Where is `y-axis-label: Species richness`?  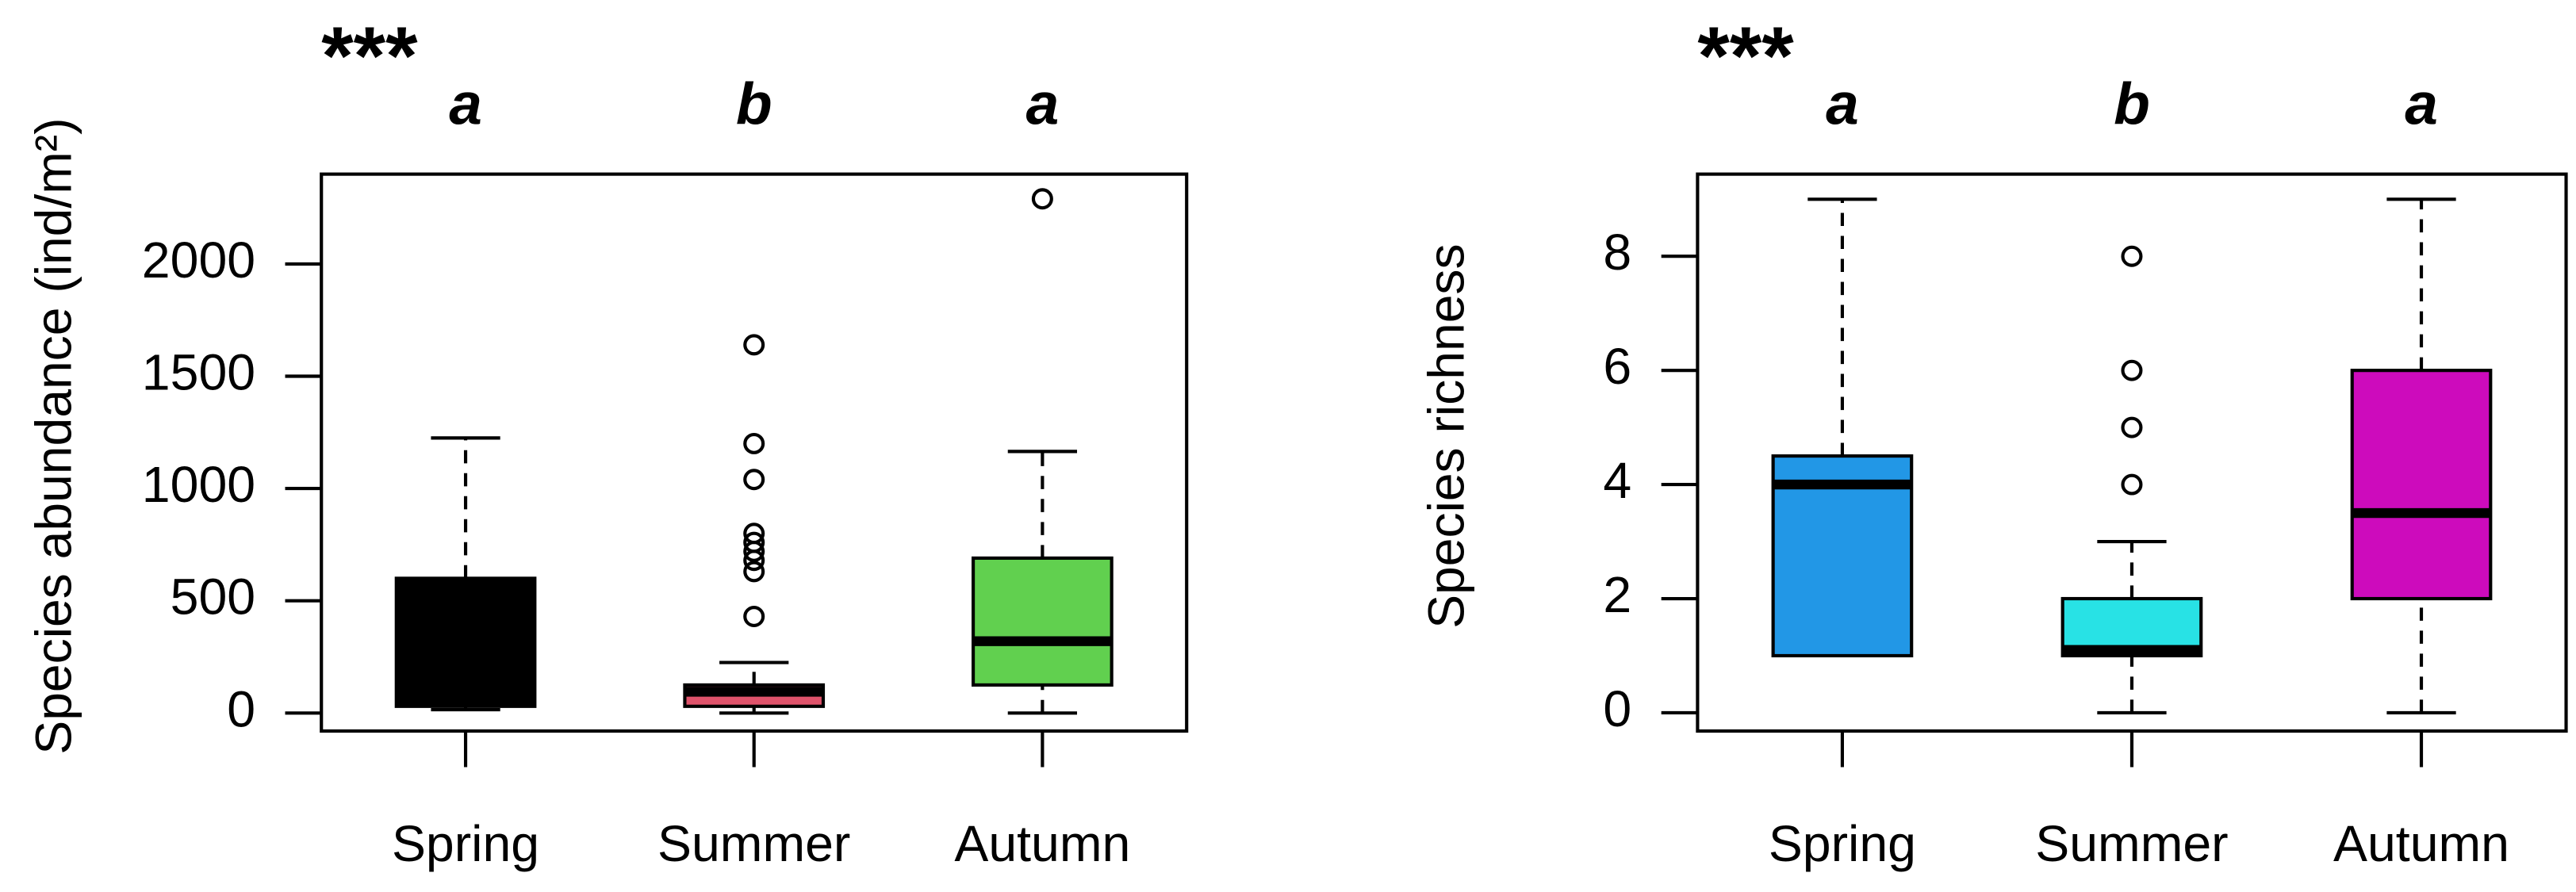 y-axis-label: Species richness is located at coordinates (1446, 435).